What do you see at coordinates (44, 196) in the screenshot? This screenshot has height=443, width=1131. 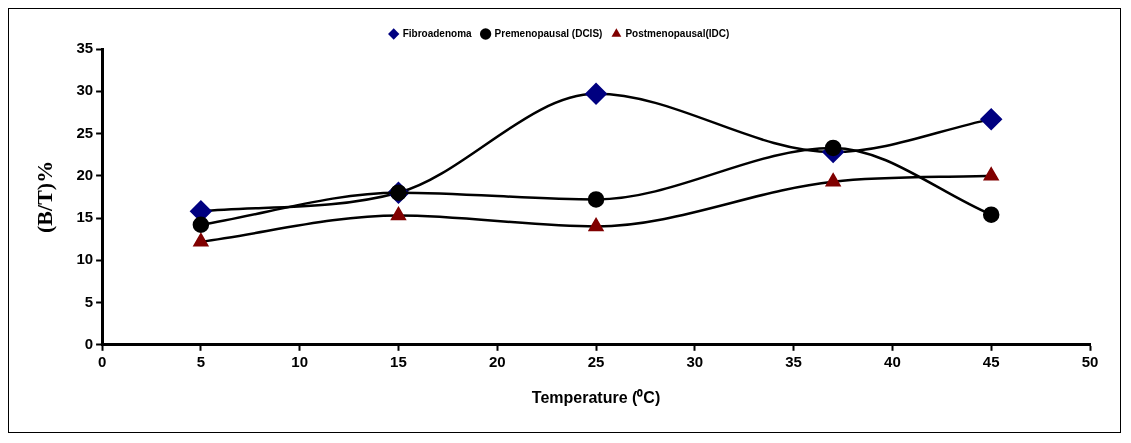 I see `y-axis-title: (B/T)%` at bounding box center [44, 196].